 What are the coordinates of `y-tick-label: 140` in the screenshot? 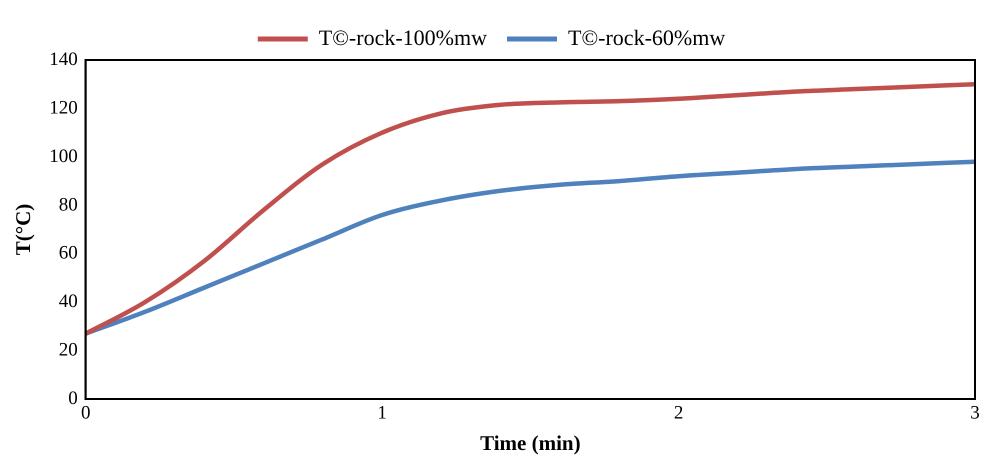 It's located at (63, 59).